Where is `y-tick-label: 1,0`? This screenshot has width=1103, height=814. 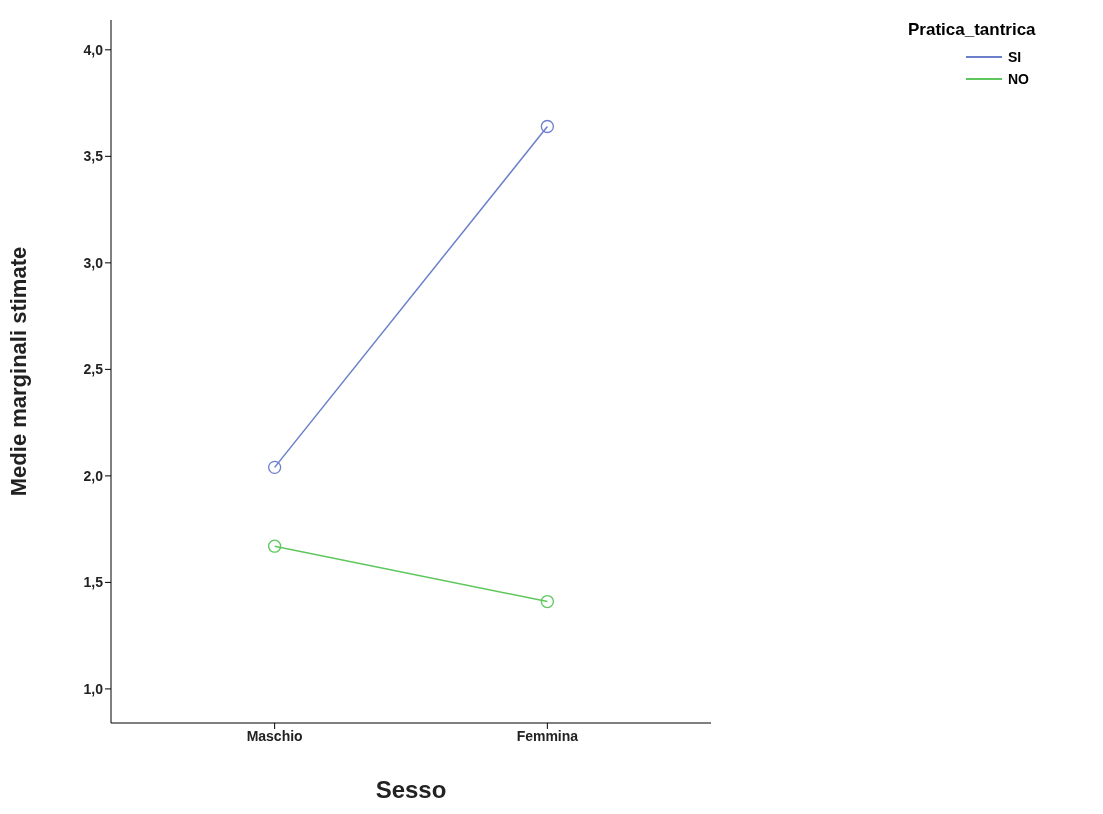 y-tick-label: 1,0 is located at coordinates (93, 688).